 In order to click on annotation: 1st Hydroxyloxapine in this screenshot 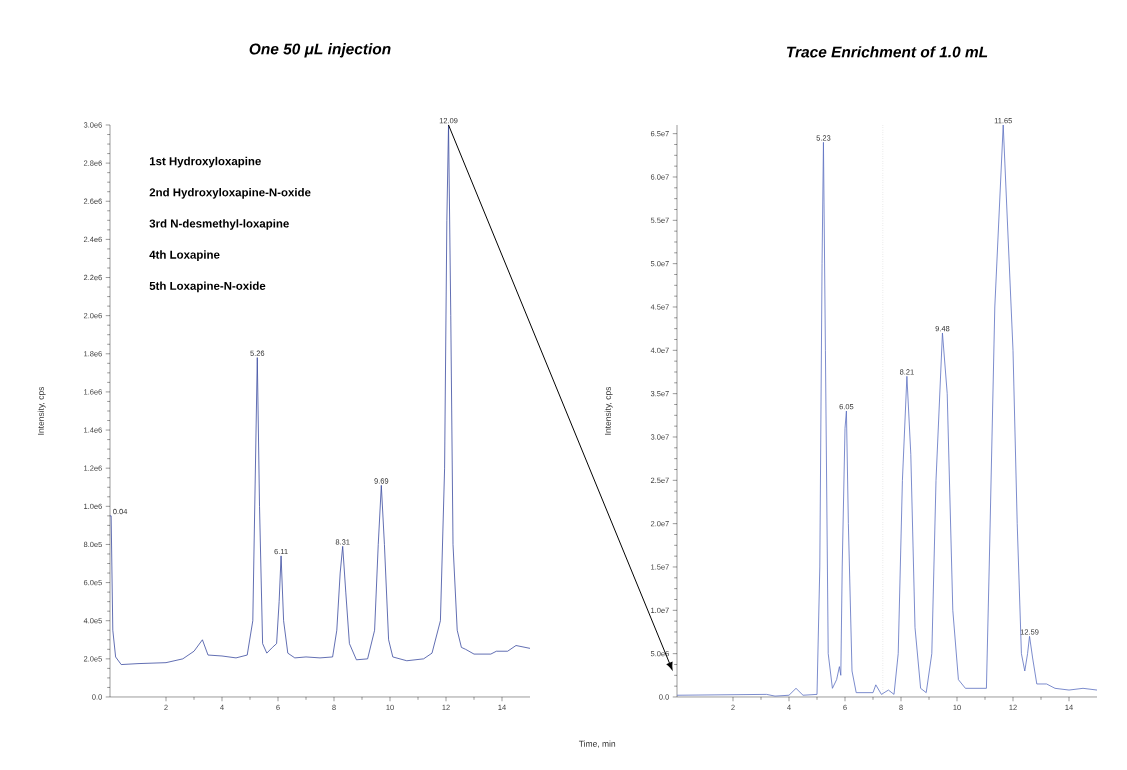, I will do `click(205, 162)`.